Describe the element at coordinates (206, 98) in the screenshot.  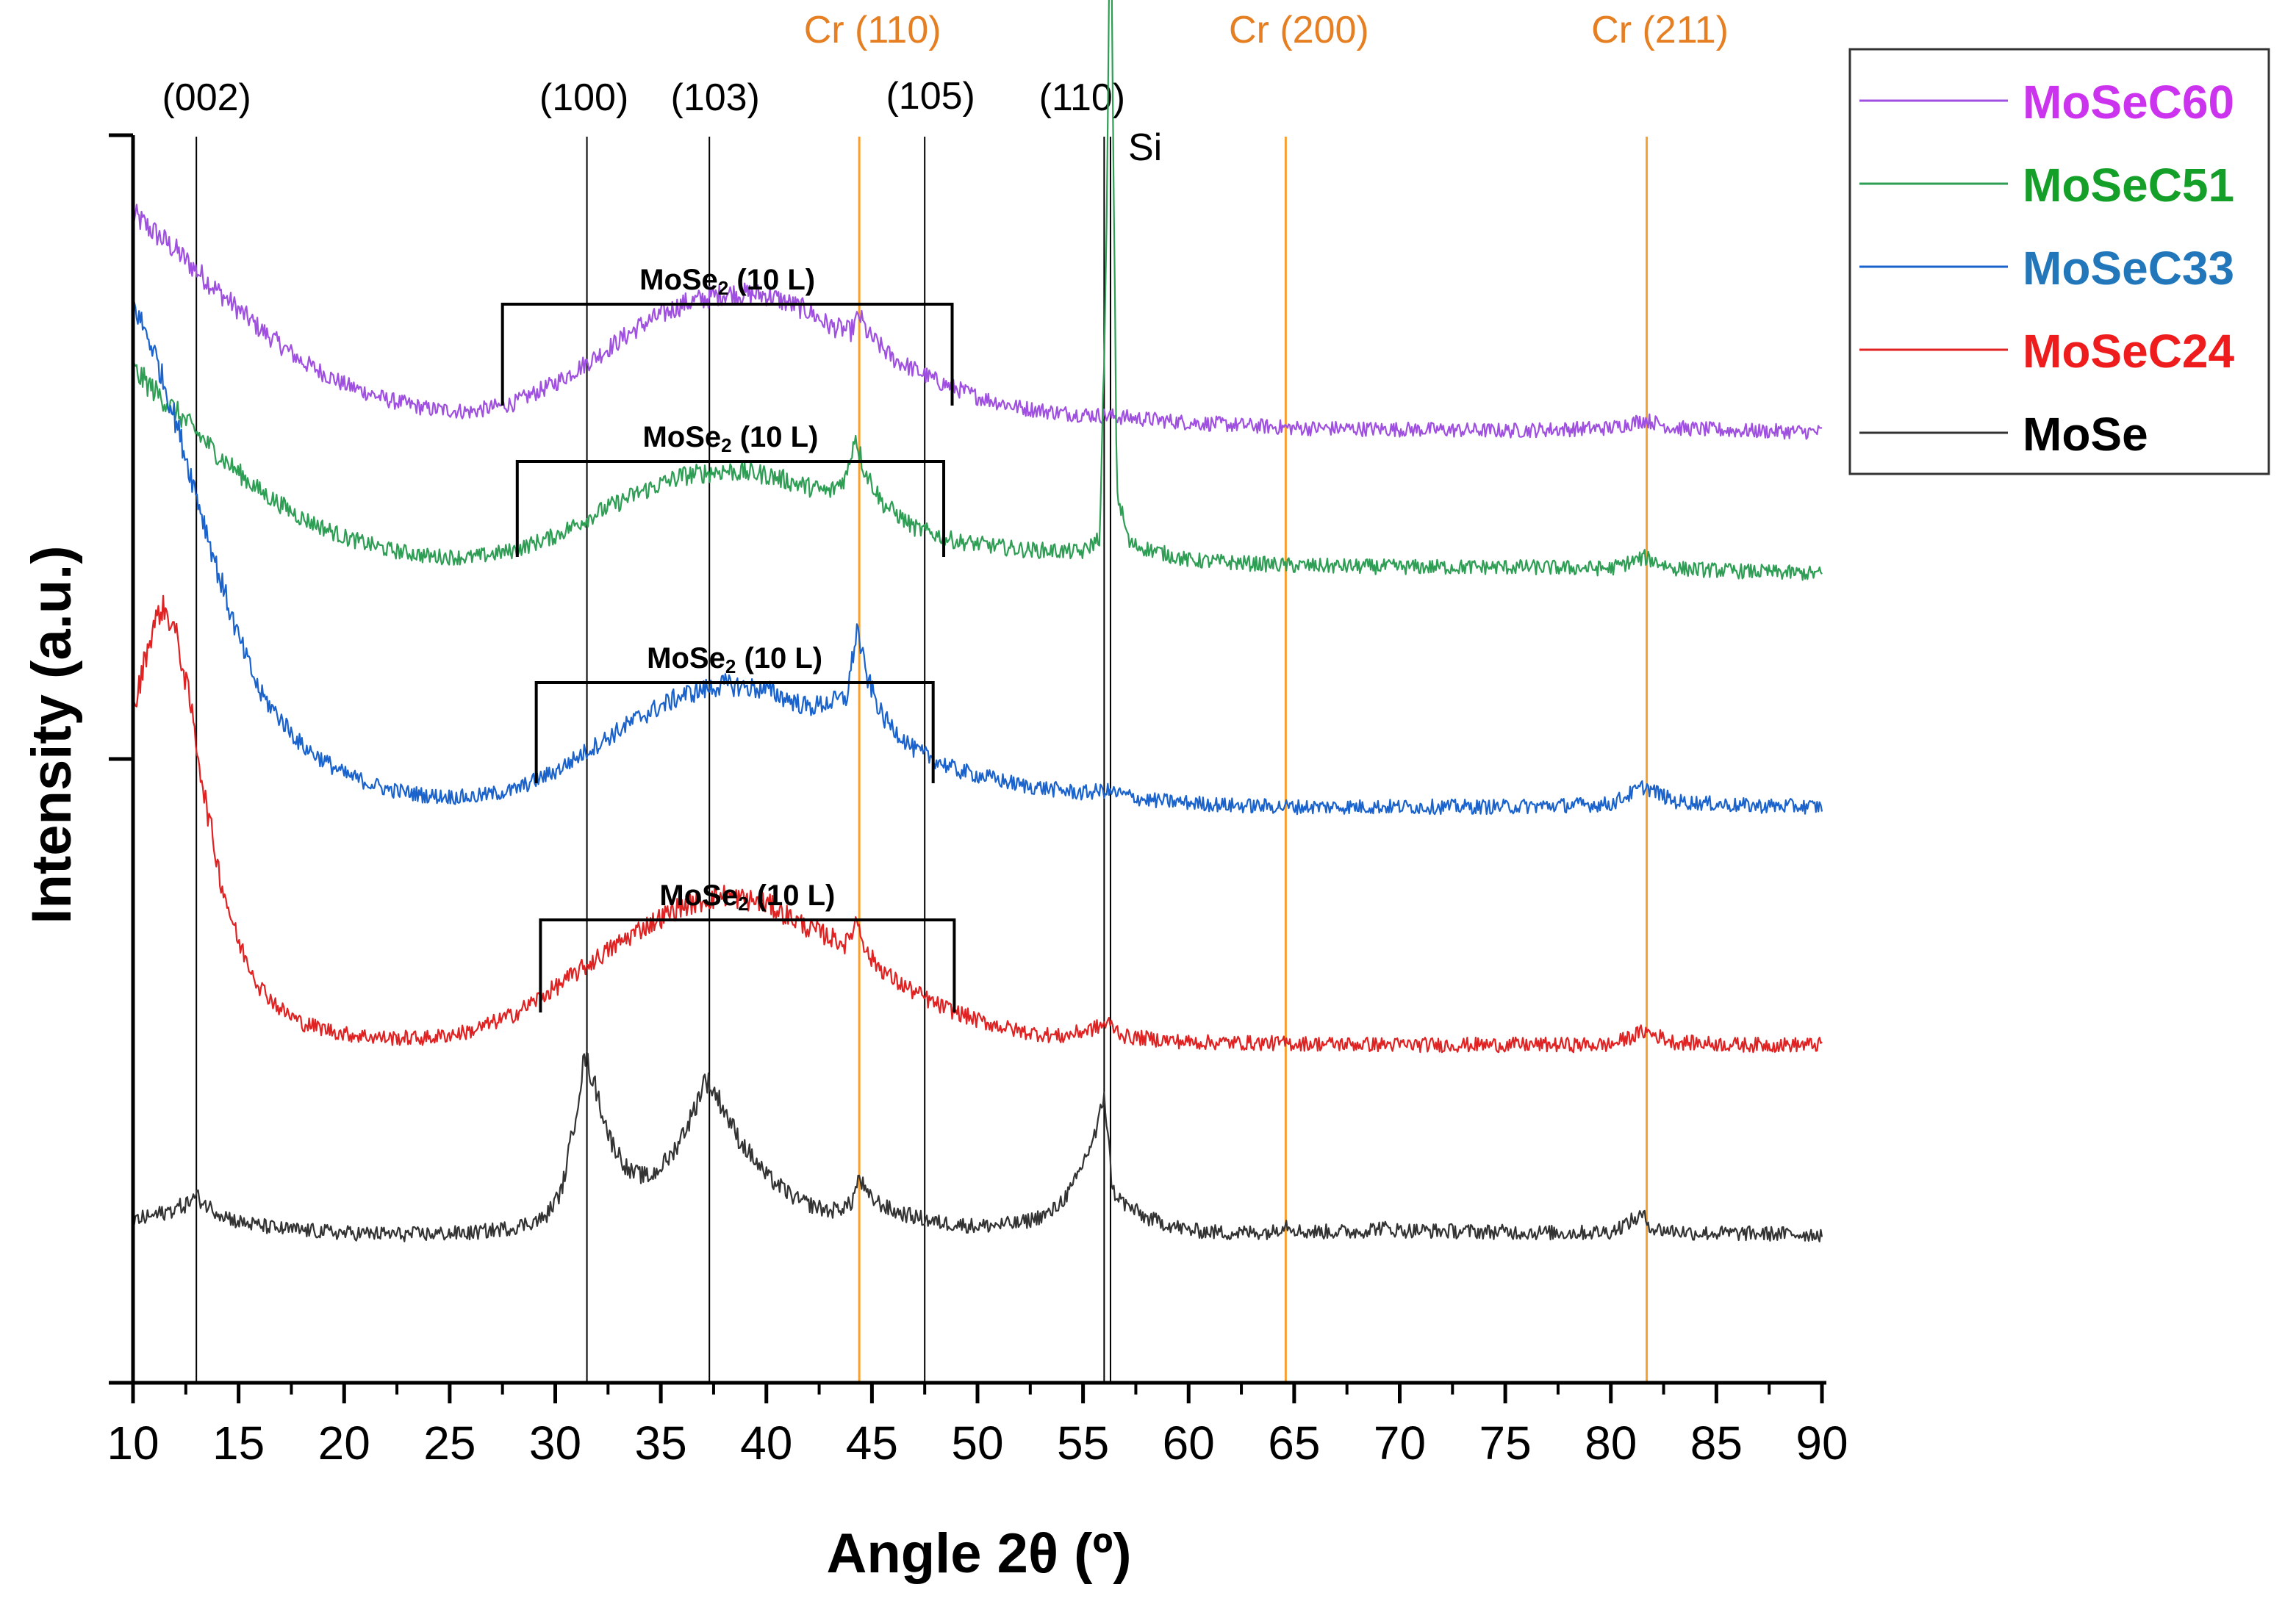
I see `phase-peak-label: (002)` at that location.